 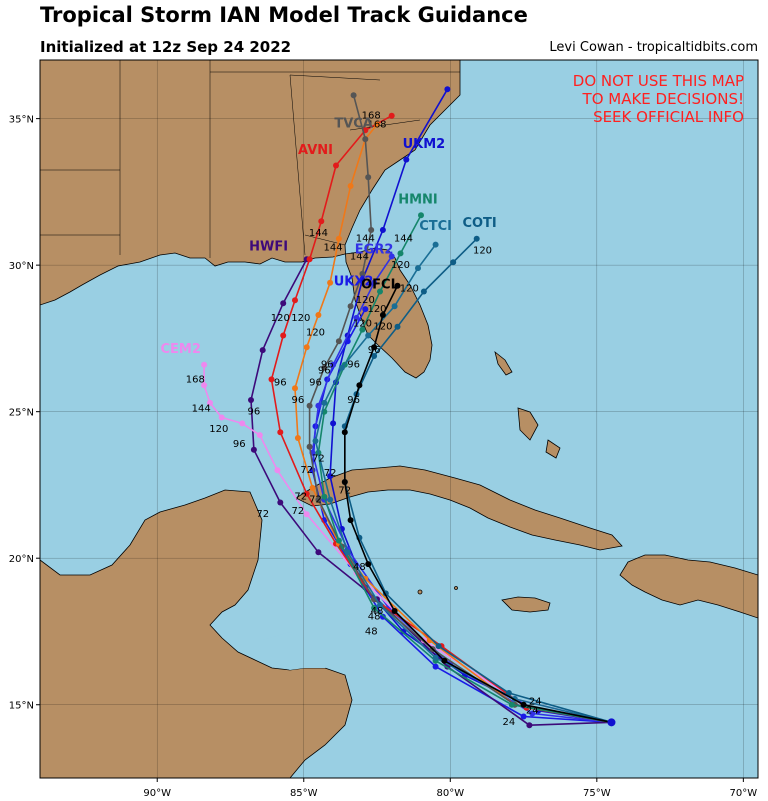 I want to click on hour-label: 48, so click(x=374, y=617).